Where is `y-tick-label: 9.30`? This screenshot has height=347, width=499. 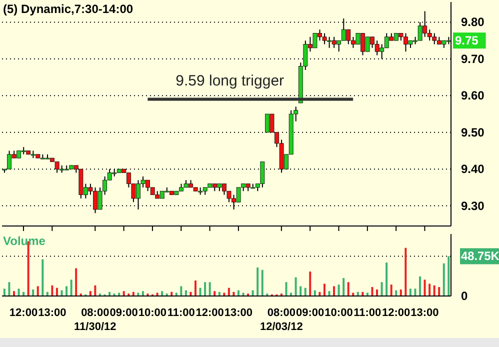
y-tick-label: 9.30 is located at coordinates (473, 205).